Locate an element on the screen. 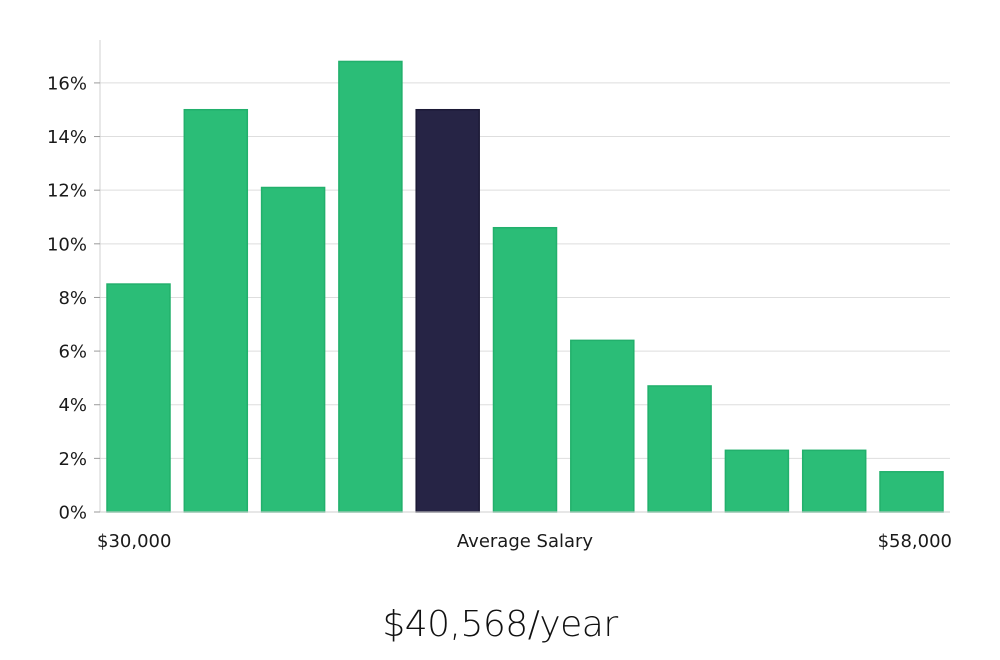  y-tick-label-14: 14% is located at coordinates (67, 137).